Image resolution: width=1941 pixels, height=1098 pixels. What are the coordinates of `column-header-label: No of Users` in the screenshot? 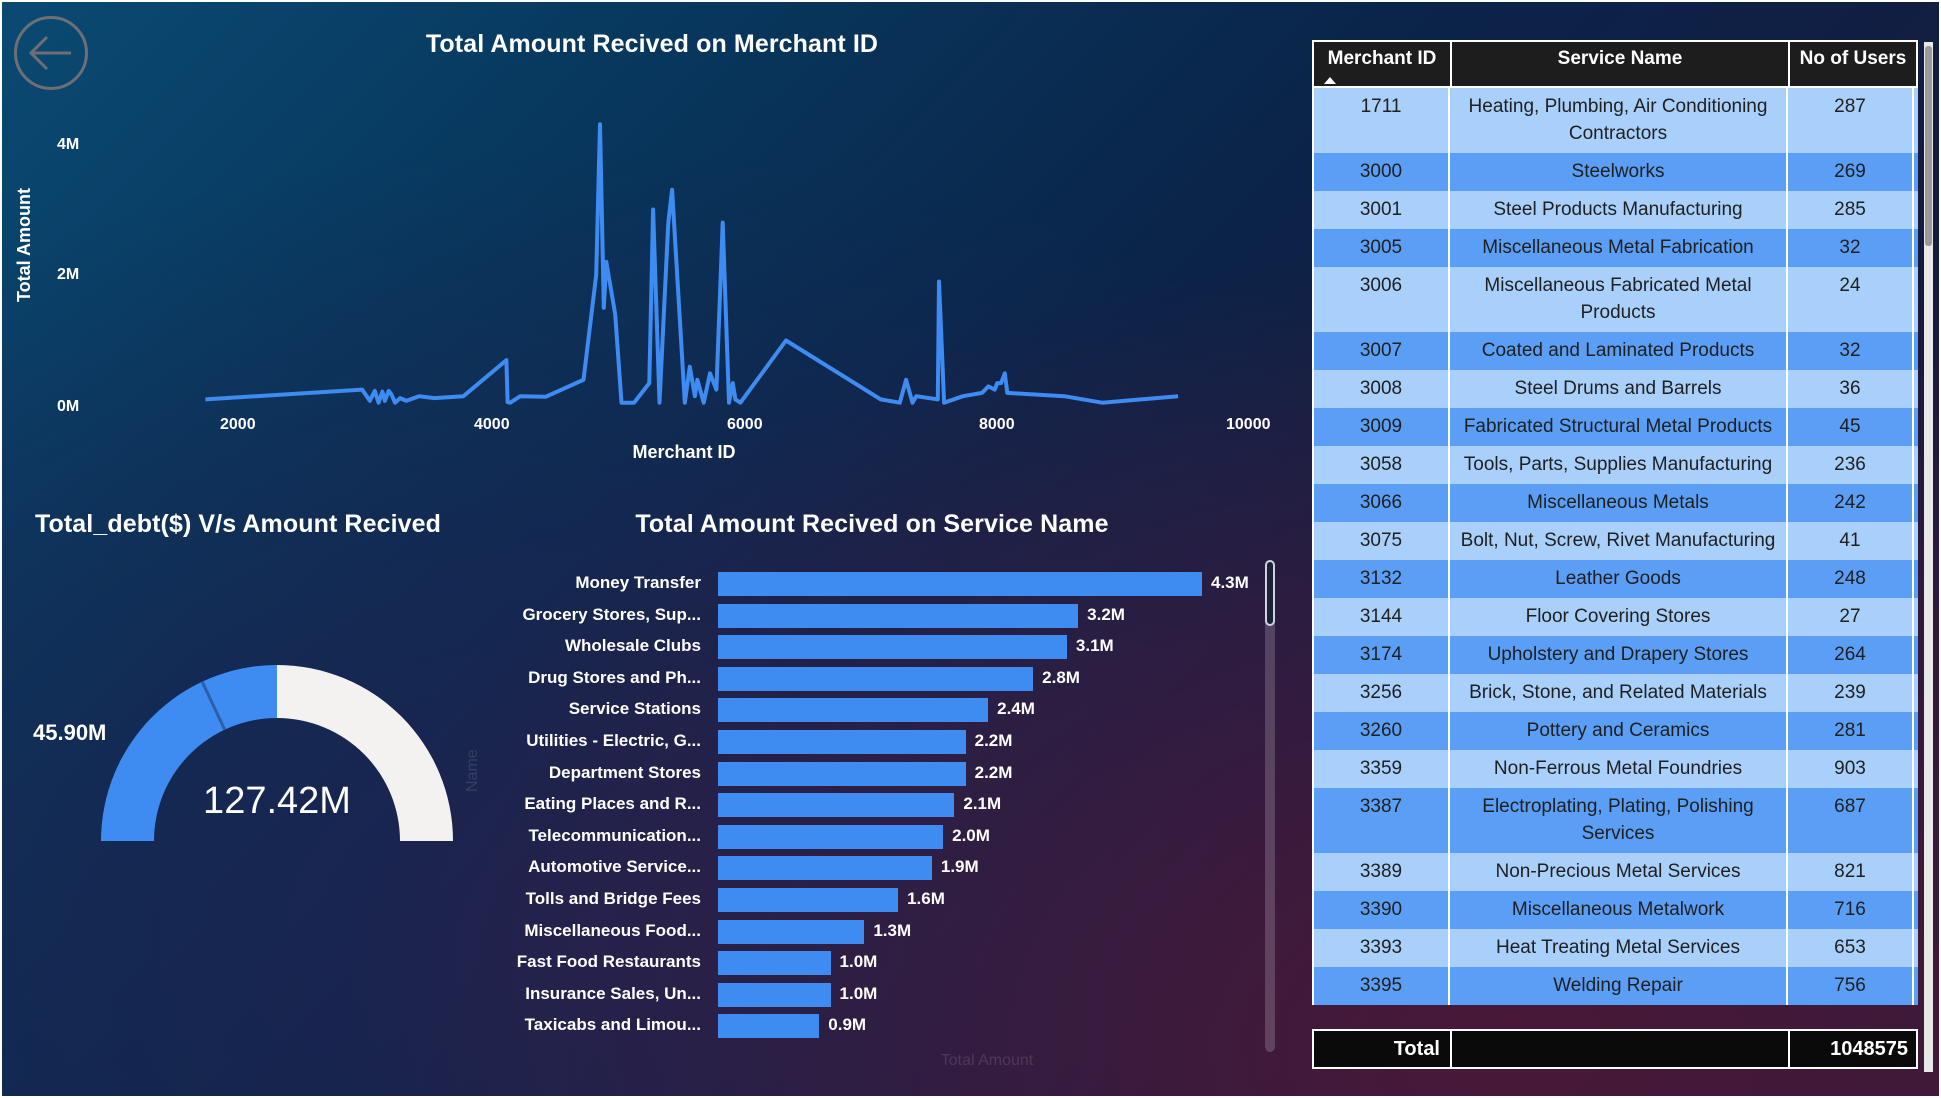 It's located at (1853, 58).